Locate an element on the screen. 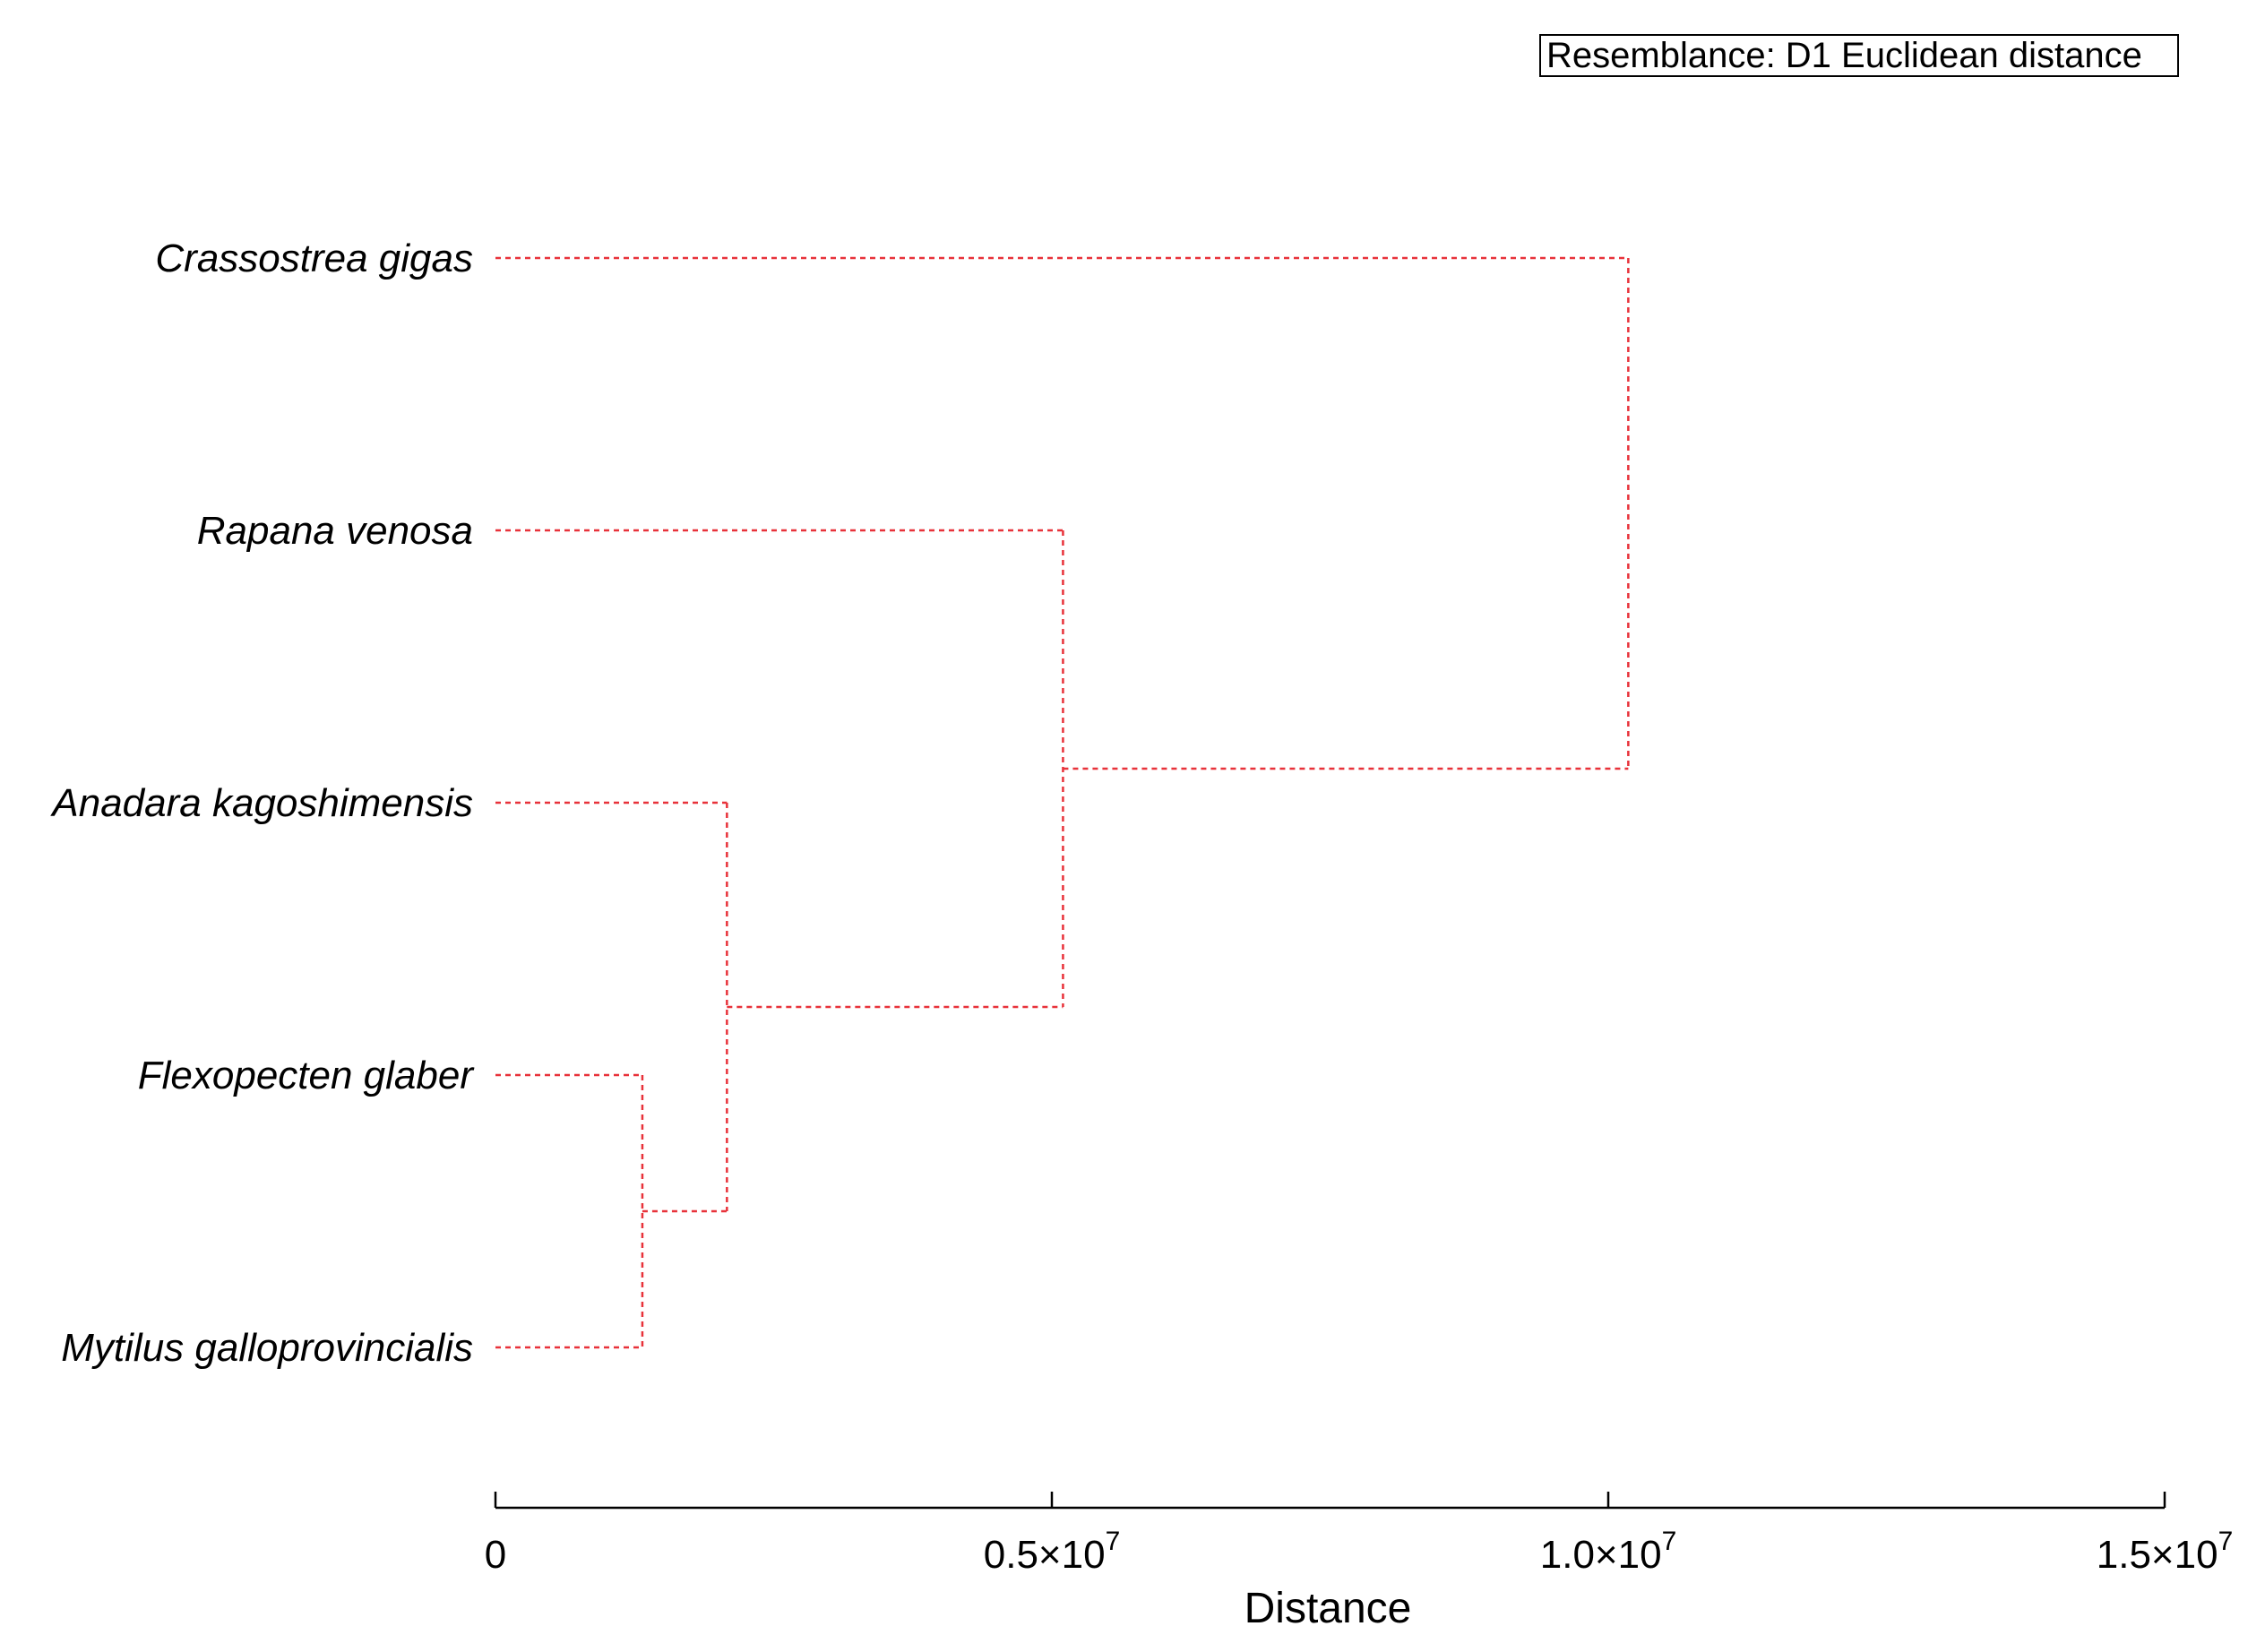 This screenshot has height=1652, width=2265. legend-text: Resemblance: D1 Euclidean distance is located at coordinates (1844, 55).